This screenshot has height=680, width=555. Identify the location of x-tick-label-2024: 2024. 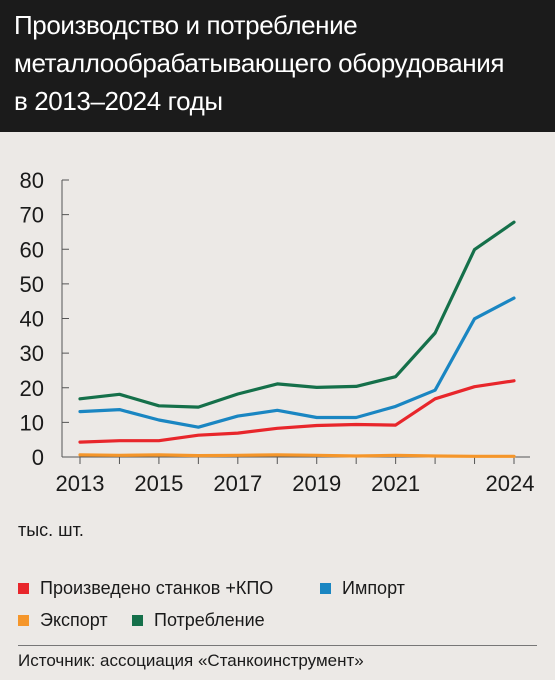
(510, 483).